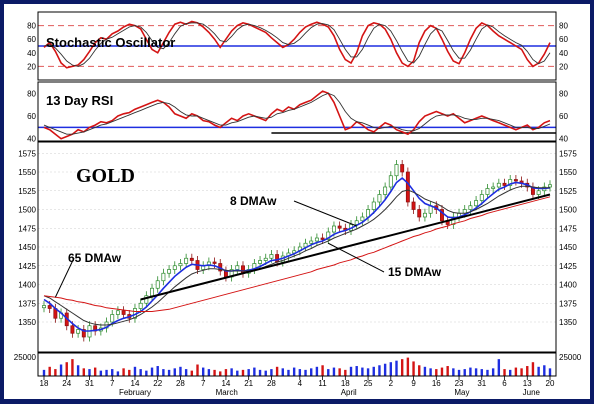 This screenshot has width=594, height=404. Describe the element at coordinates (461, 392) in the screenshot. I see `month-label-may: May` at that location.